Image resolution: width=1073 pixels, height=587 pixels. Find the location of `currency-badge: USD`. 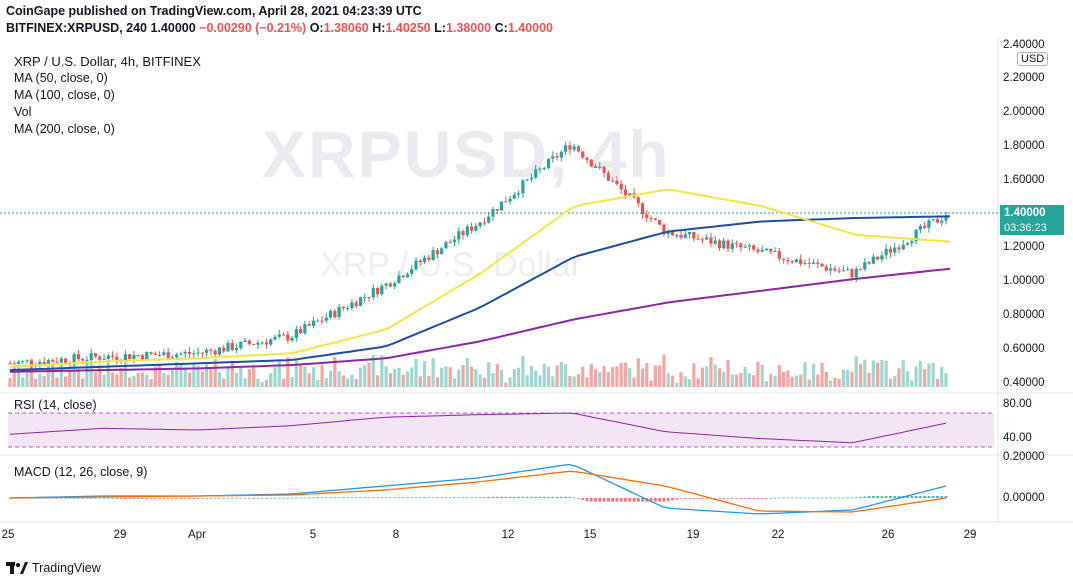

currency-badge: USD is located at coordinates (1033, 59).